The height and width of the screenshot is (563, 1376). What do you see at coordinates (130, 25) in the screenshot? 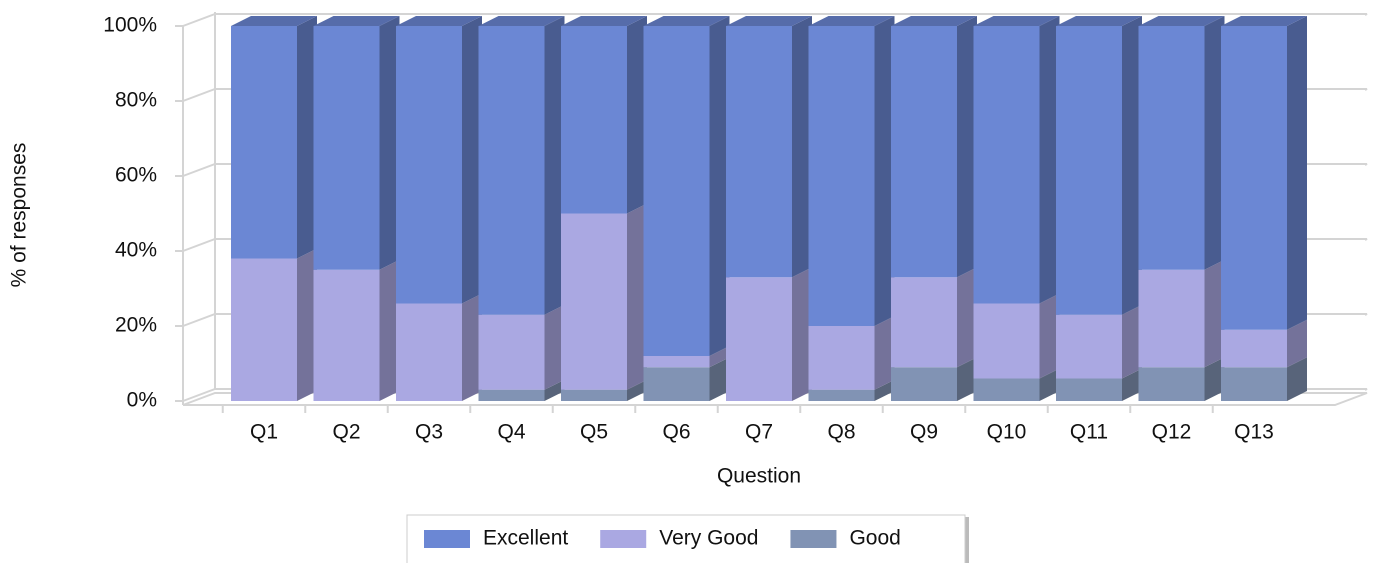
I see `y-tick-label: 100%` at bounding box center [130, 25].